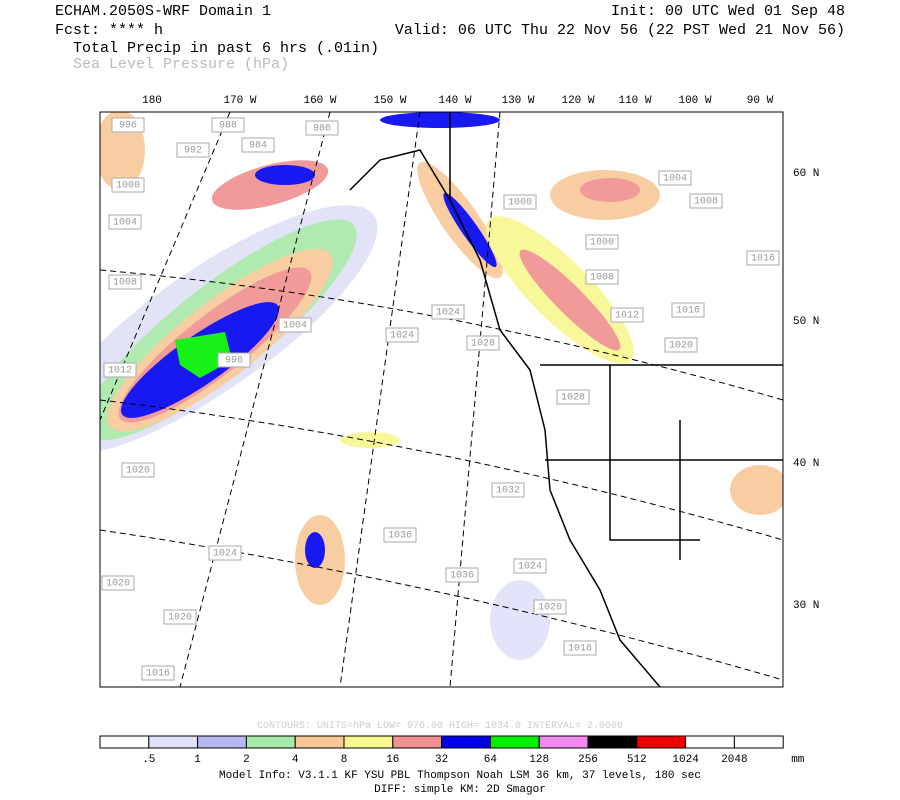  What do you see at coordinates (239, 101) in the screenshot?
I see `longitude-label: 170 W` at bounding box center [239, 101].